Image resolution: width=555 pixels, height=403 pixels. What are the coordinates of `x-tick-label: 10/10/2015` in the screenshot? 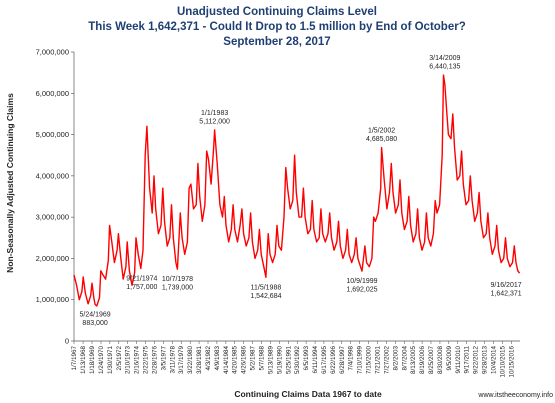 It's located at (502, 362).